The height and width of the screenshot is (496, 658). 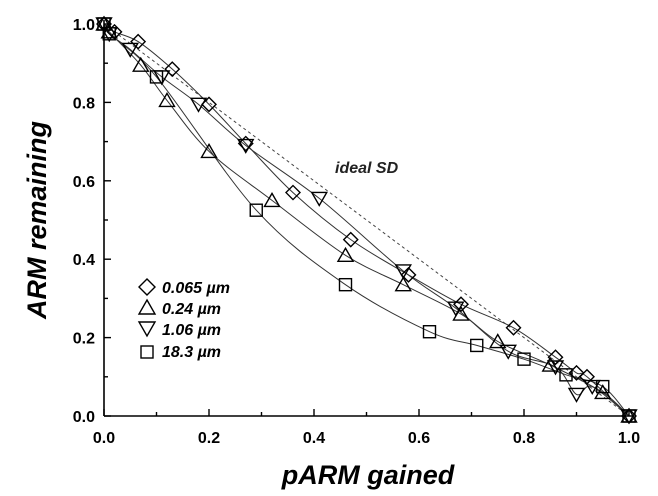 I want to click on x-tick-label: 0.2, so click(x=209, y=438).